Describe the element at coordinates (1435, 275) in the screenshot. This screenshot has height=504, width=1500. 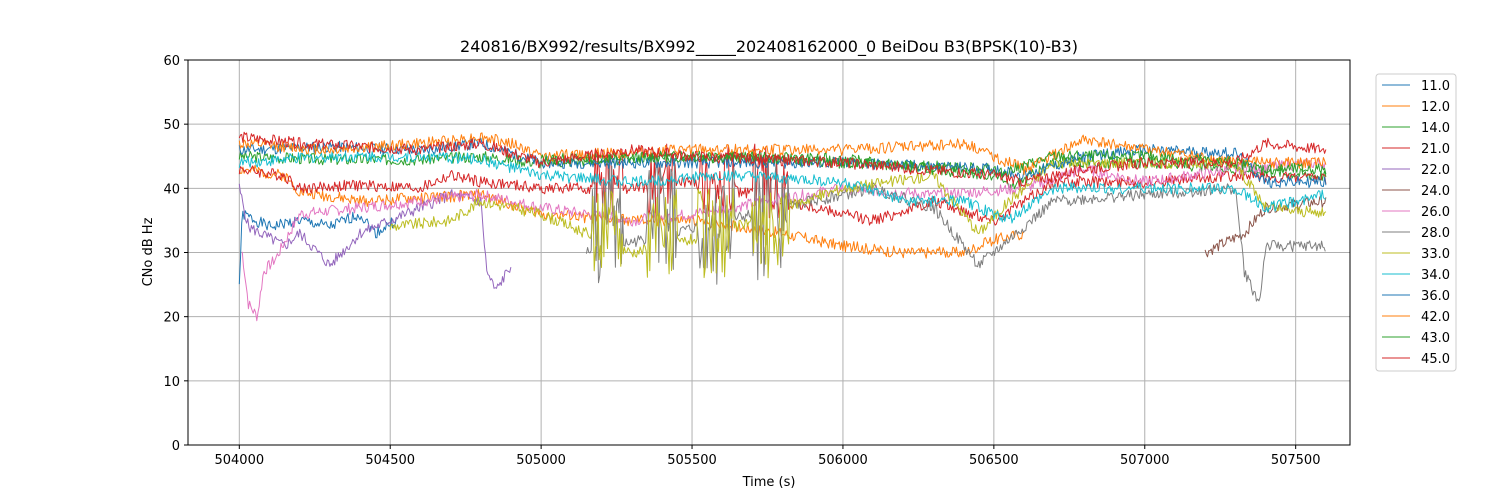
I see `legend-label: 34.0` at that location.